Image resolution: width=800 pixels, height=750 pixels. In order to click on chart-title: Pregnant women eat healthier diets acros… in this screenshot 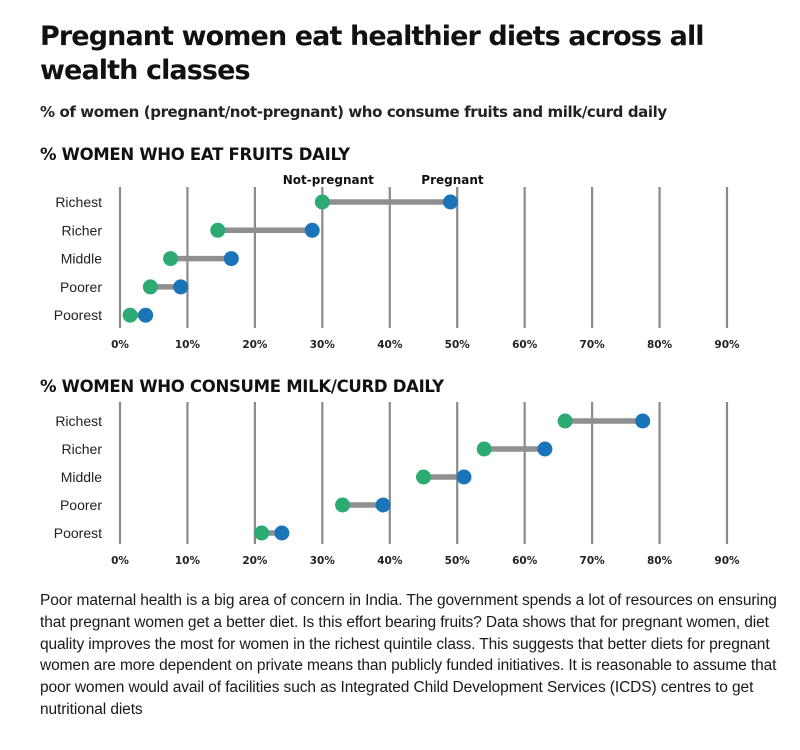, I will do `click(372, 53)`.